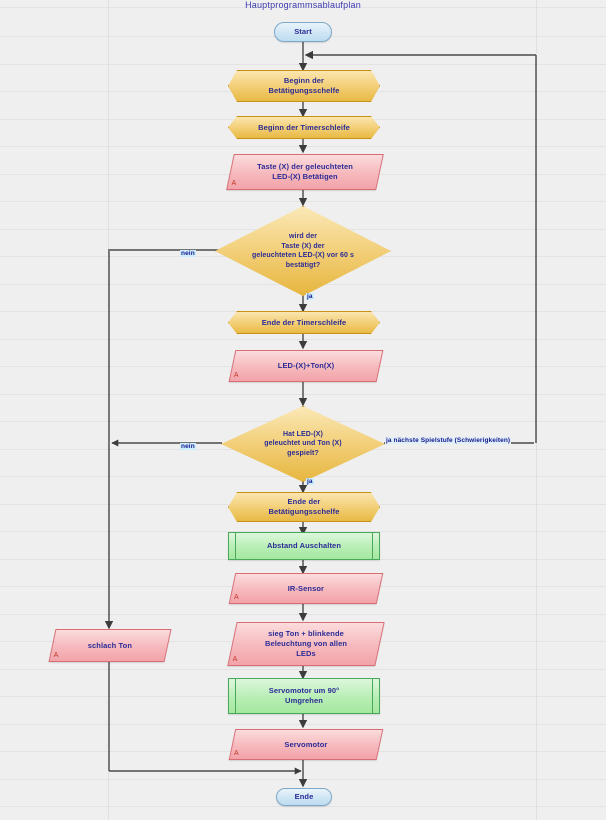  I want to click on node-schlach-ton-label: schlach Ton, so click(110, 645).